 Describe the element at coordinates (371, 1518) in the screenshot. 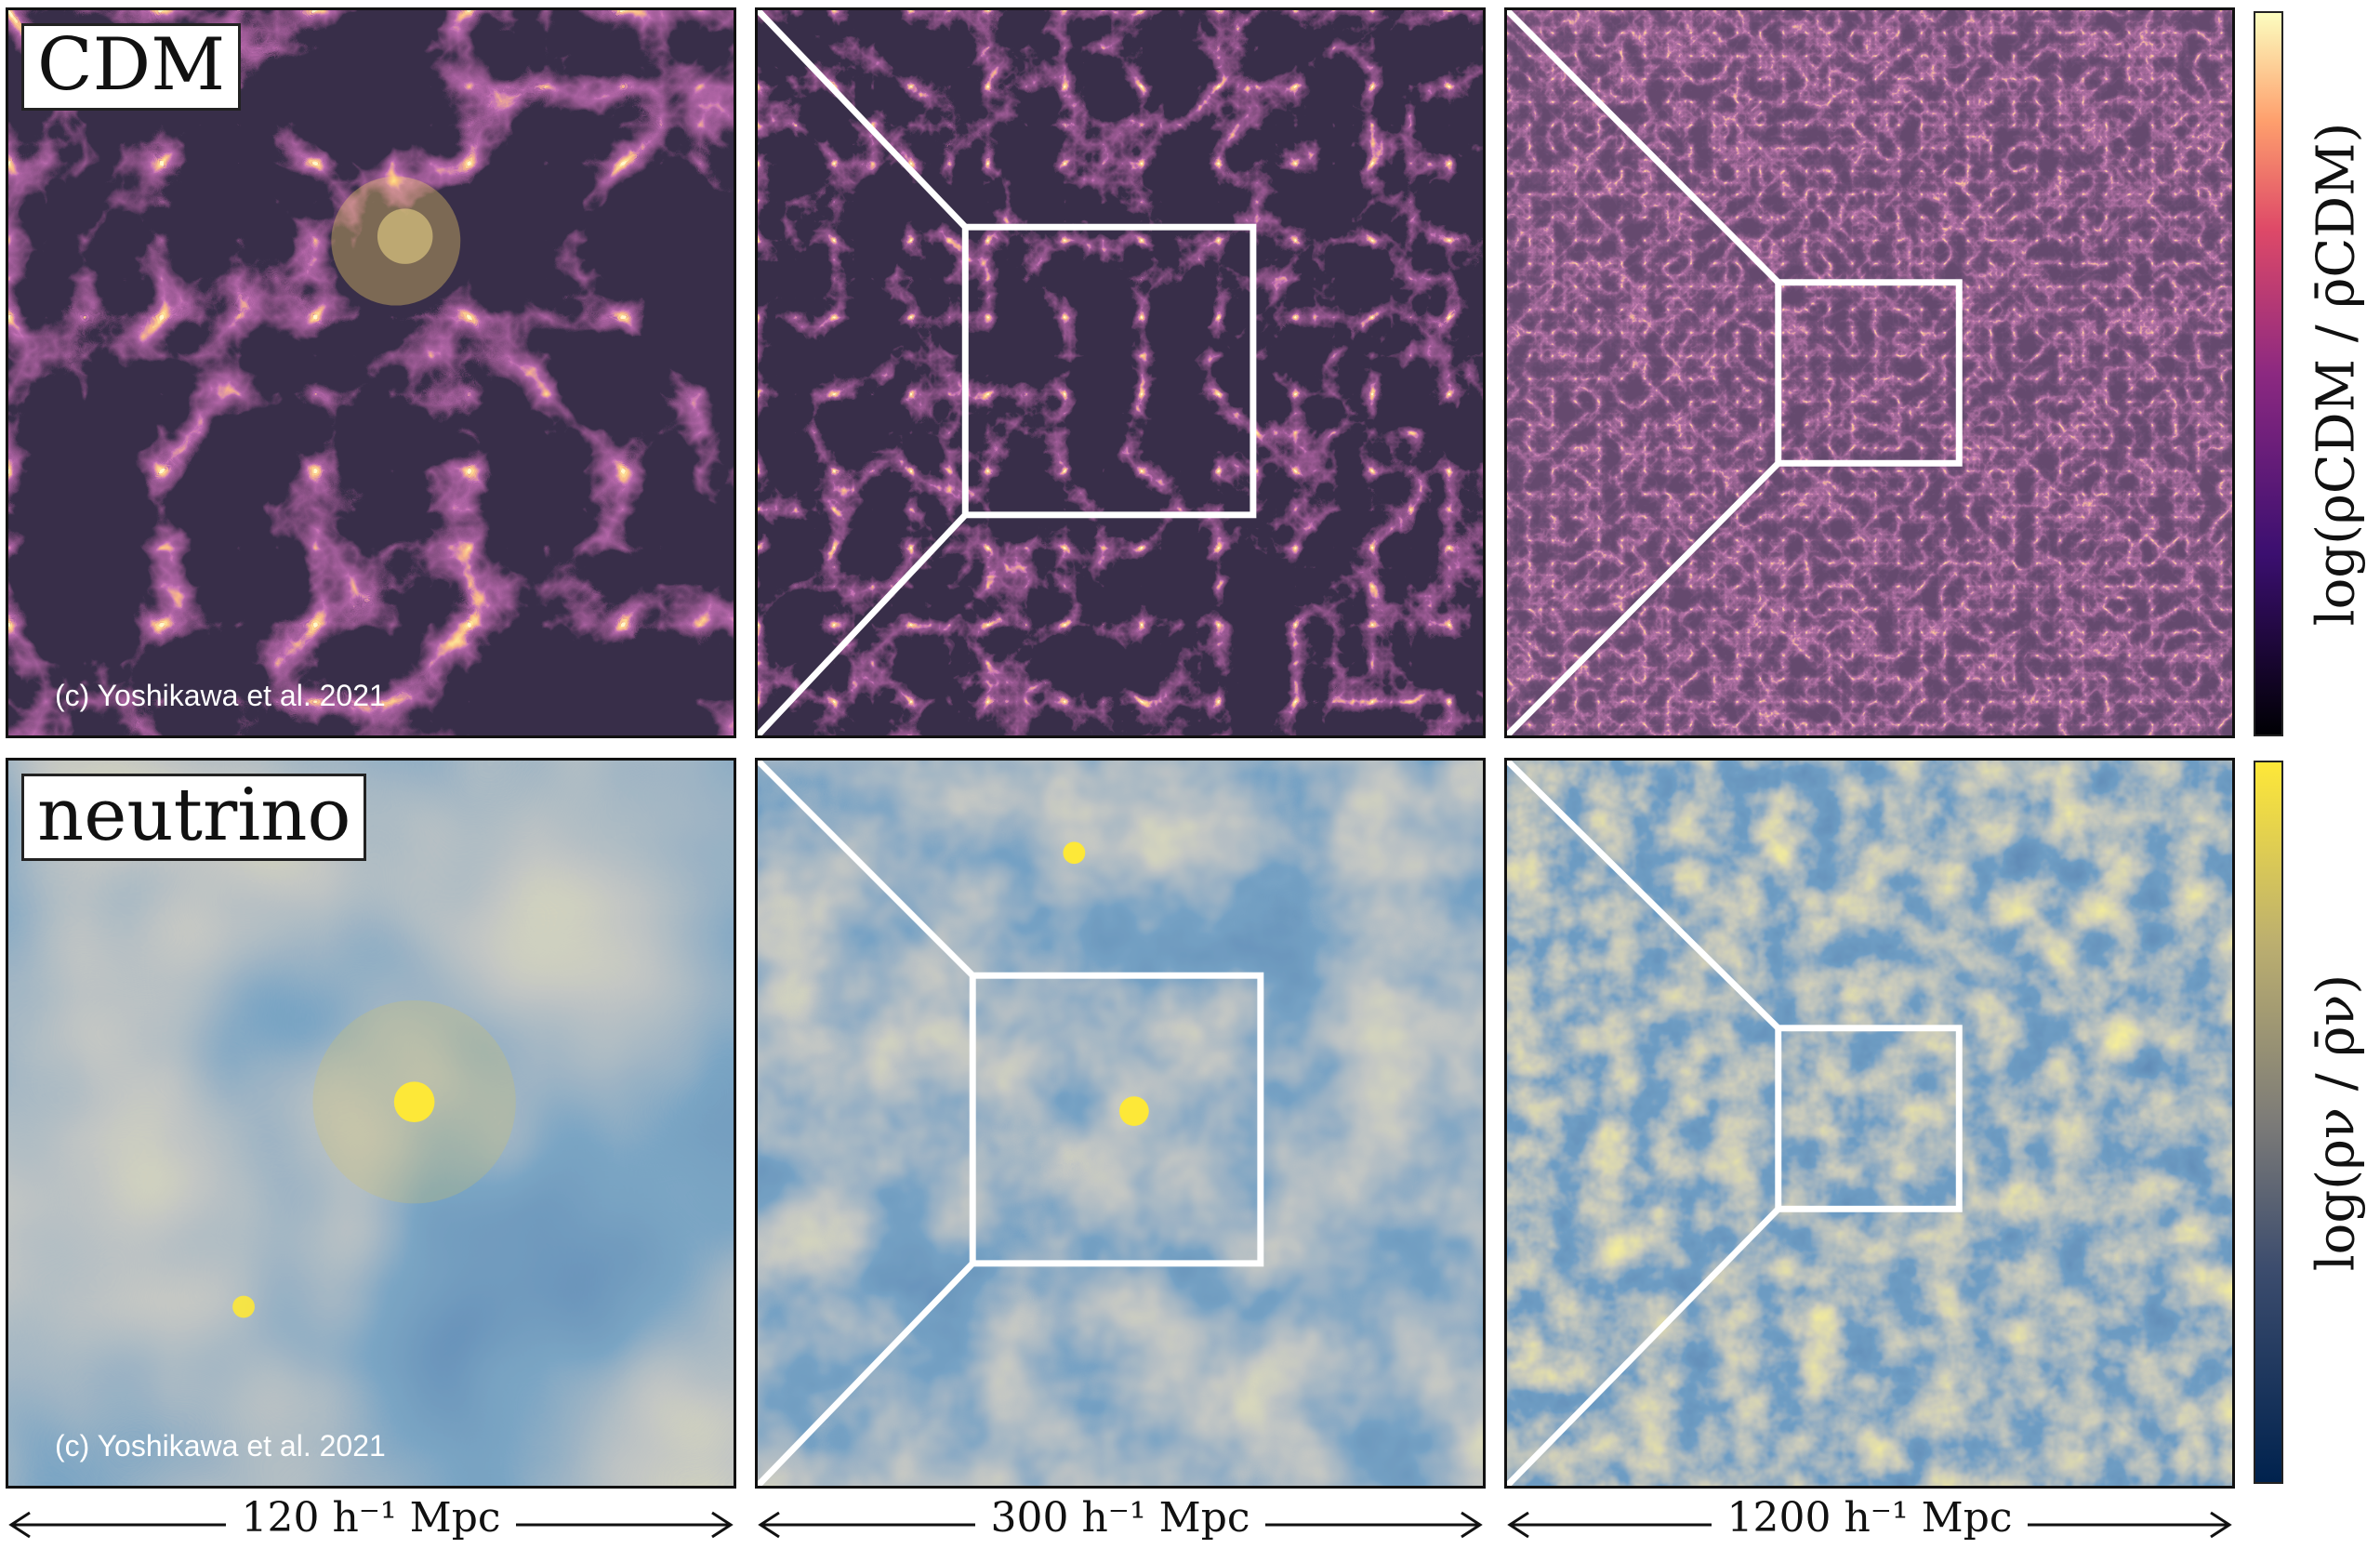

I see `scale-label-120: 120 h⁻¹ Mpc` at that location.